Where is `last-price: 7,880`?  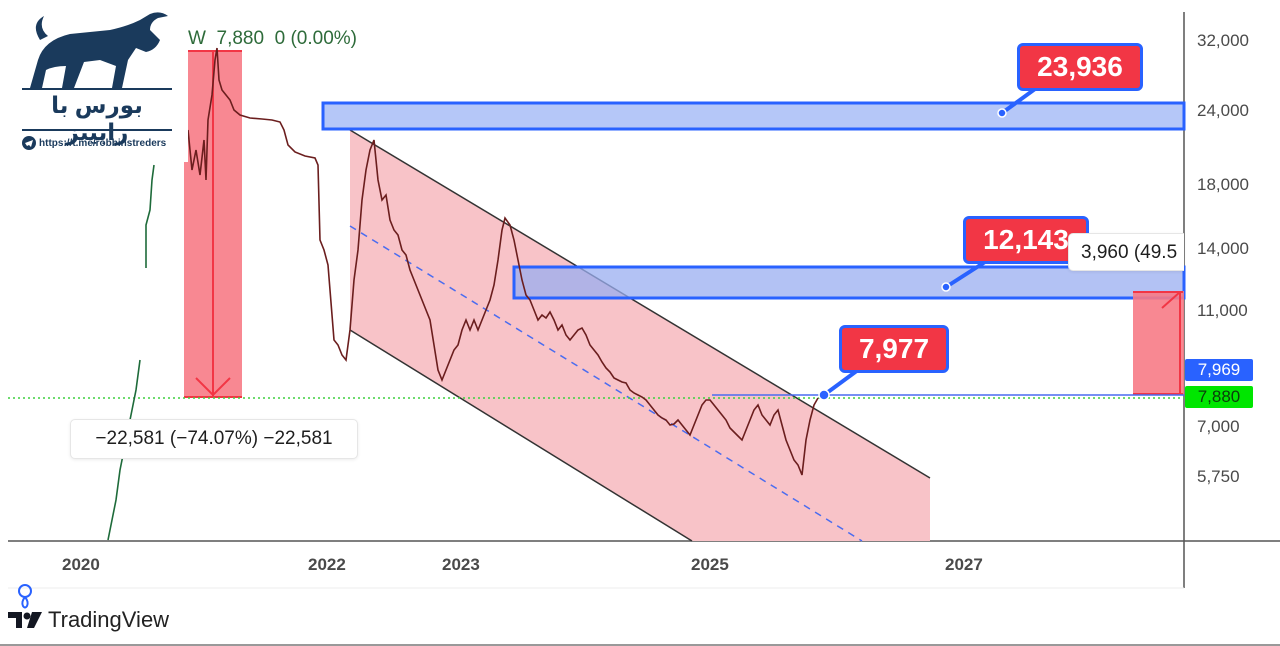
last-price: 7,880 is located at coordinates (240, 38).